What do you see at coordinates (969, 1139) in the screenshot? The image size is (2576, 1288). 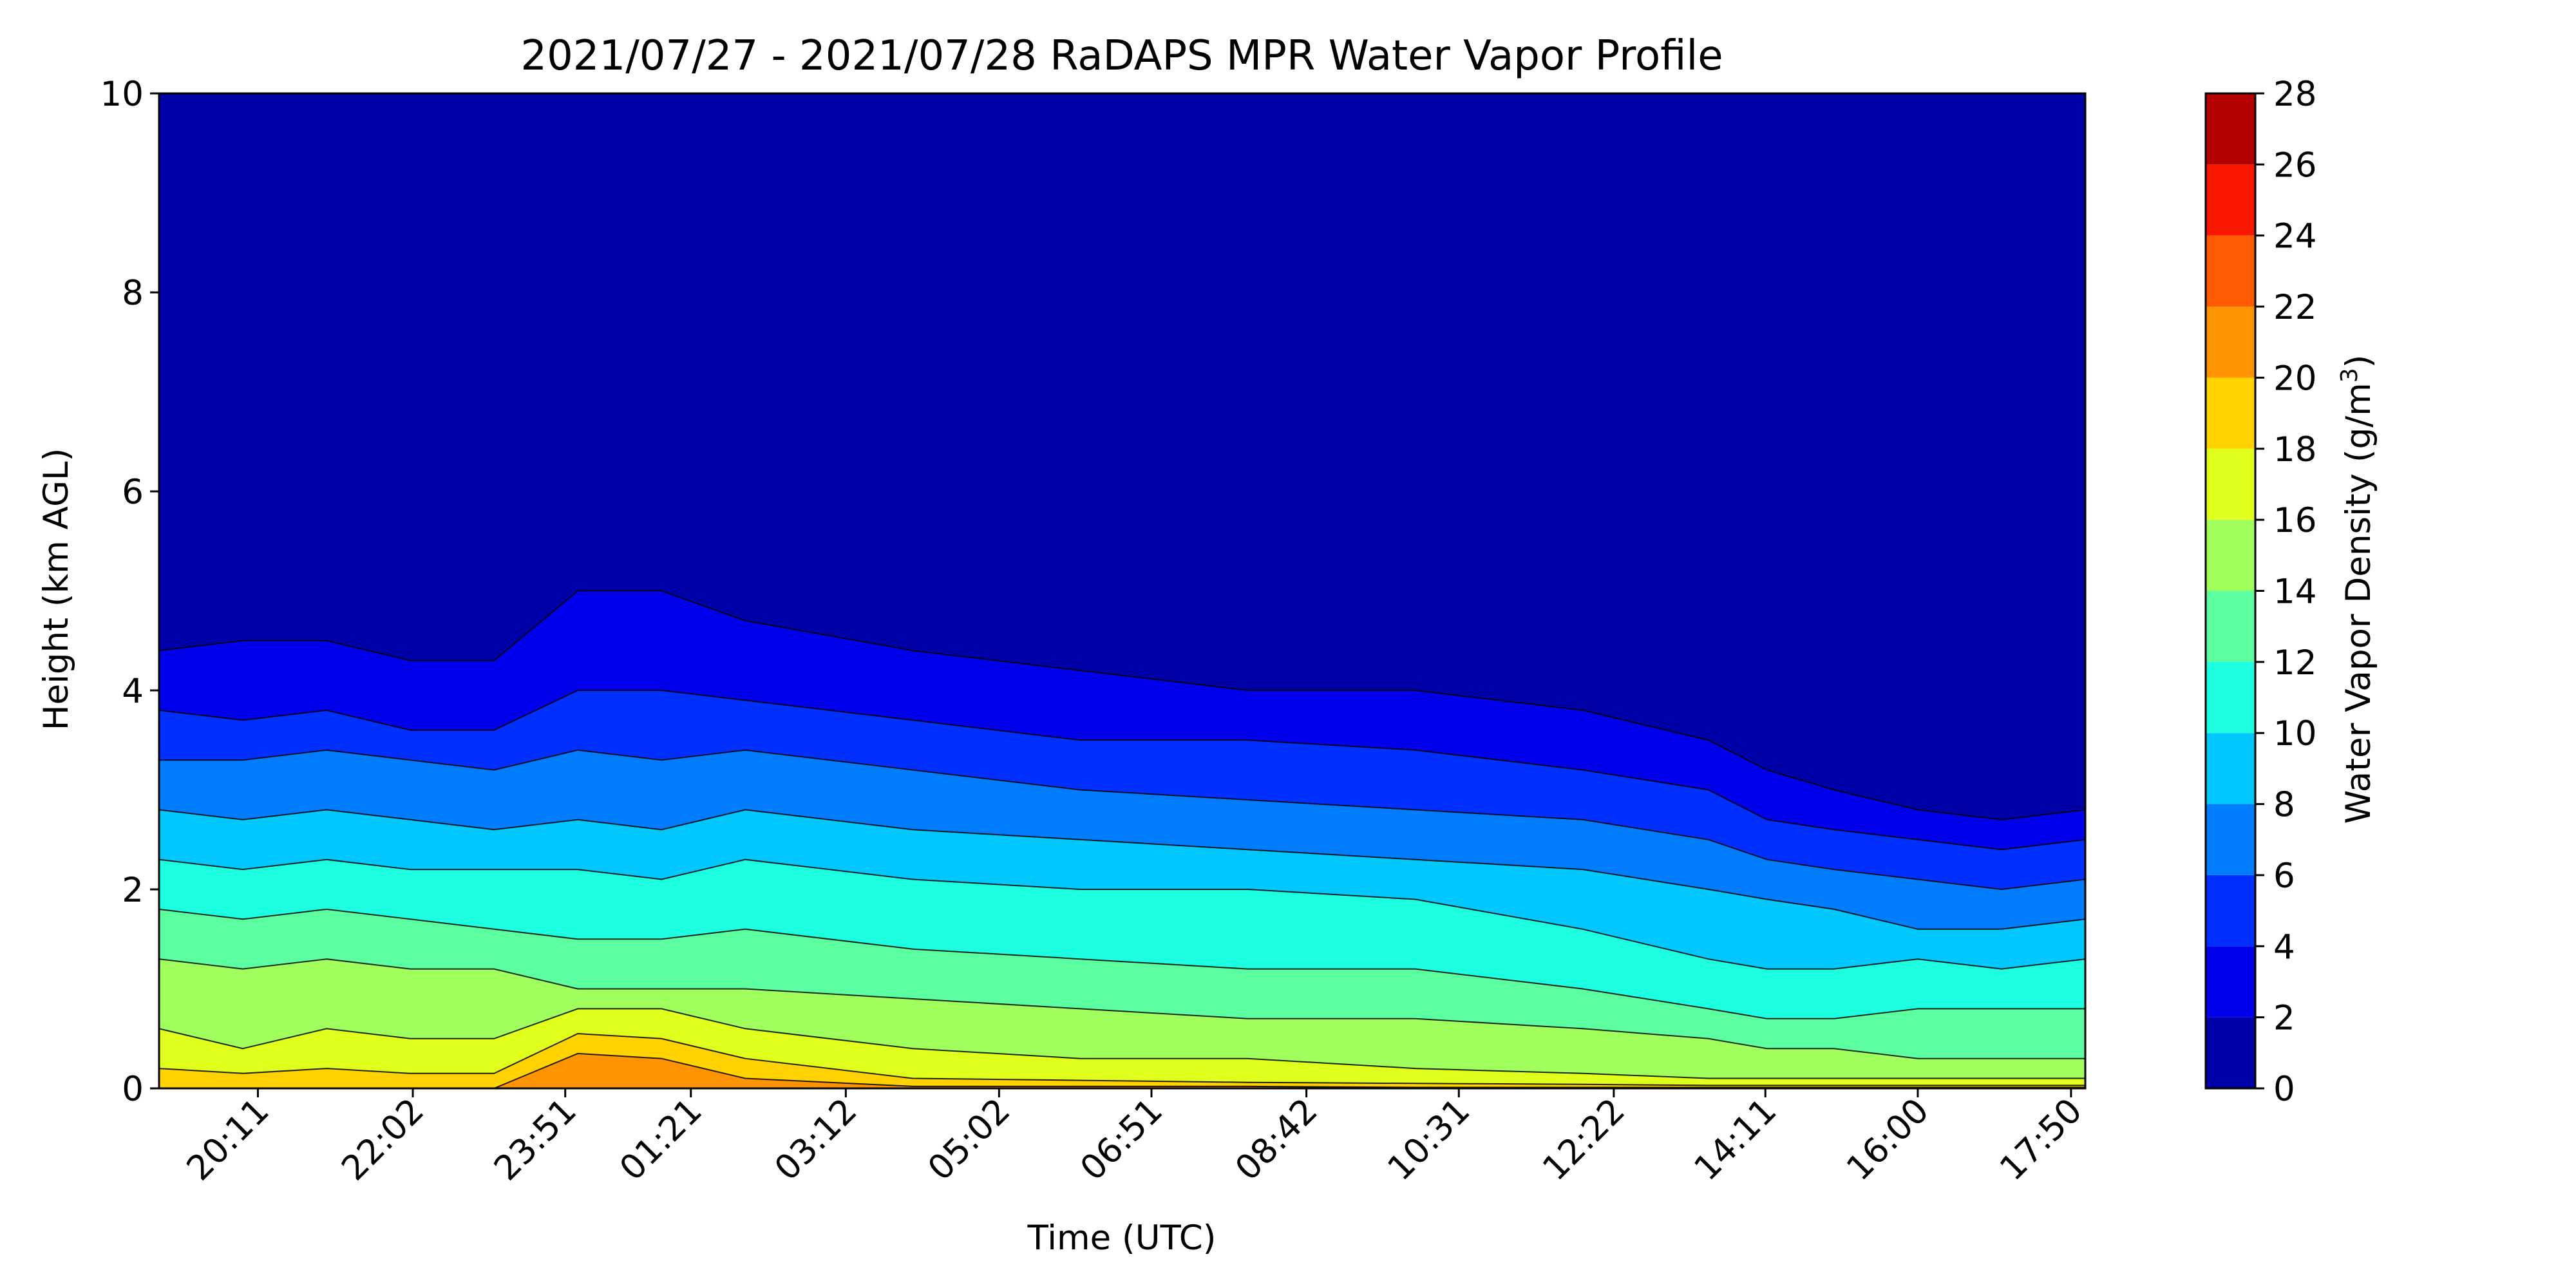 I see `x-tick-label: 05:02` at bounding box center [969, 1139].